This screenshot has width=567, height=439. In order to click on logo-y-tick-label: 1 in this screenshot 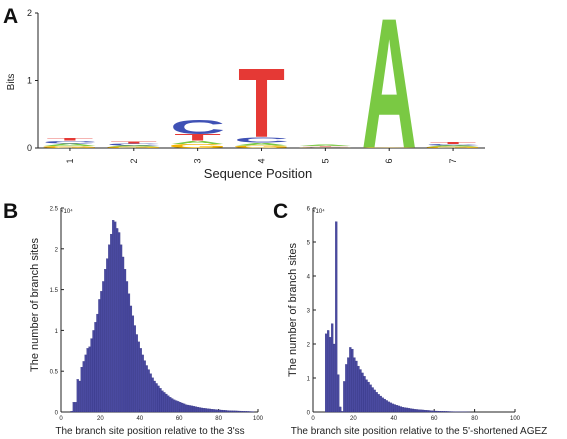, I will do `click(29, 81)`.